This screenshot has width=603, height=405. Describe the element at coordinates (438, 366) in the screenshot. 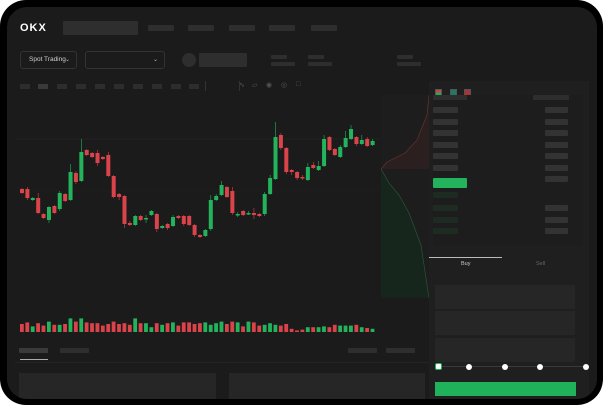

I see `slider-handle` at that location.